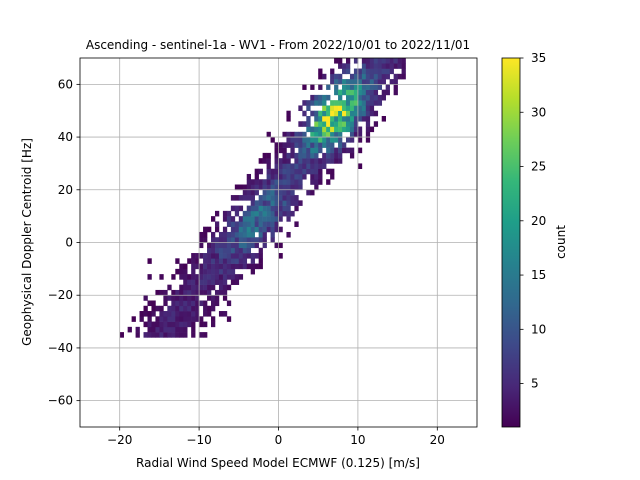 This screenshot has height=480, width=640. I want to click on colorbar-tick-label: 15, so click(538, 275).